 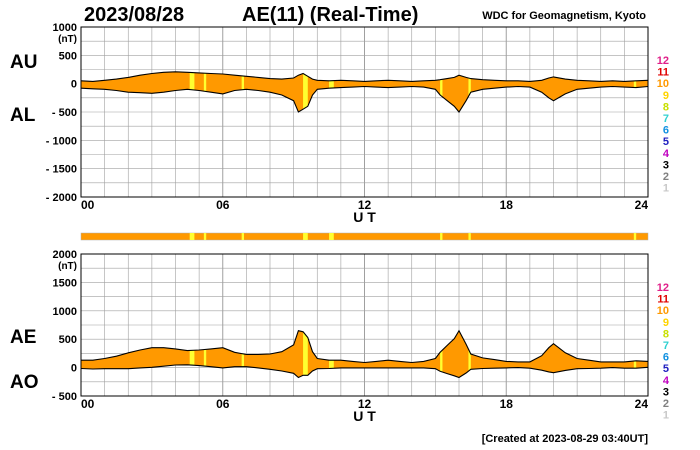 What do you see at coordinates (564, 16) in the screenshot?
I see `source-label: WDC for Geomagnetism, Kyoto` at bounding box center [564, 16].